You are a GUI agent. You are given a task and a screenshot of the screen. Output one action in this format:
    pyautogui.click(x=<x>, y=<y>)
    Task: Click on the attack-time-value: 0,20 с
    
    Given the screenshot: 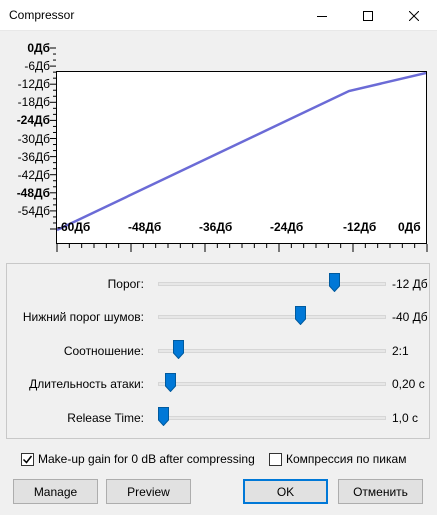 What is the action you would take?
    pyautogui.click(x=408, y=384)
    